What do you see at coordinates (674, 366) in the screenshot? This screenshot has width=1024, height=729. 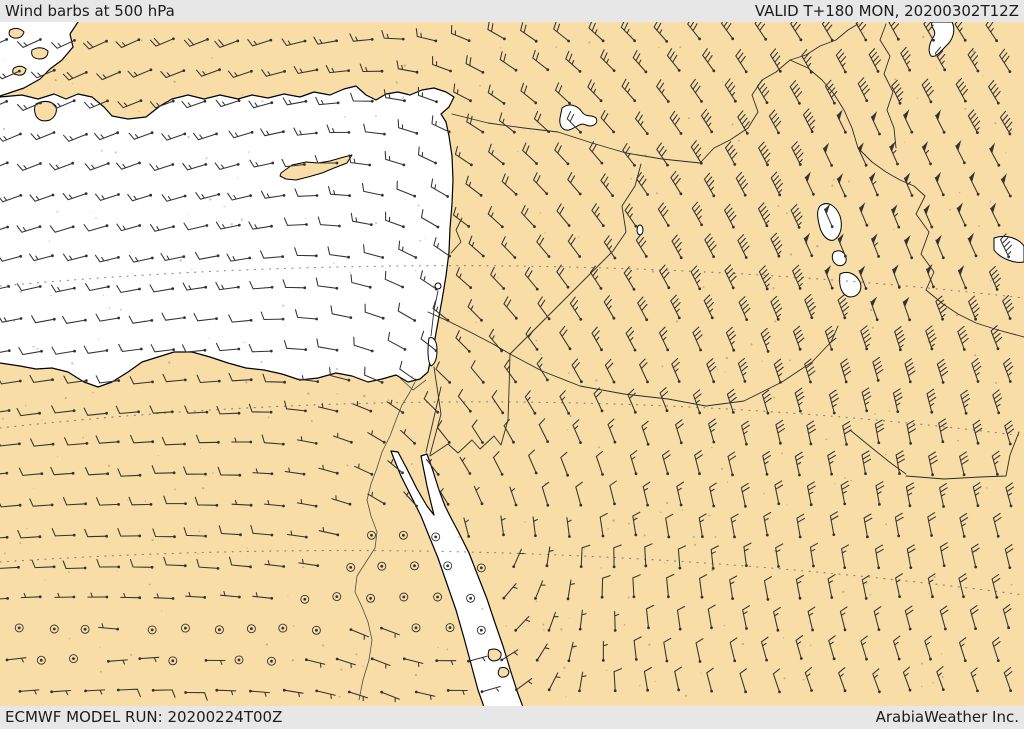 I see `border-iraq-saudi` at bounding box center [674, 366].